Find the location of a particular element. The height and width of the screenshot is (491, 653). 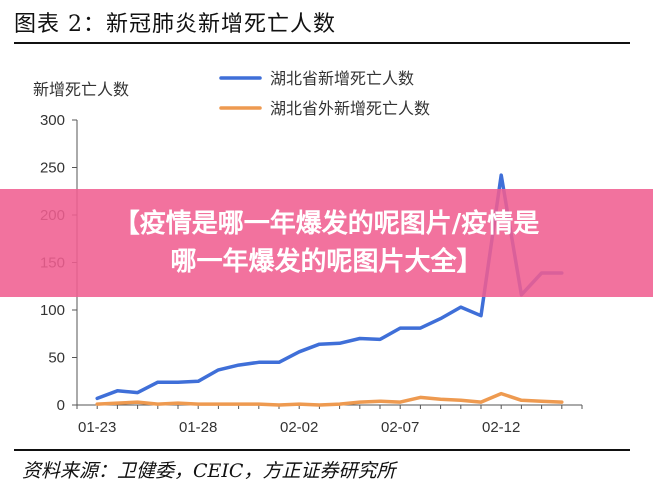

y-tick-label: 50 is located at coordinates (56, 358).